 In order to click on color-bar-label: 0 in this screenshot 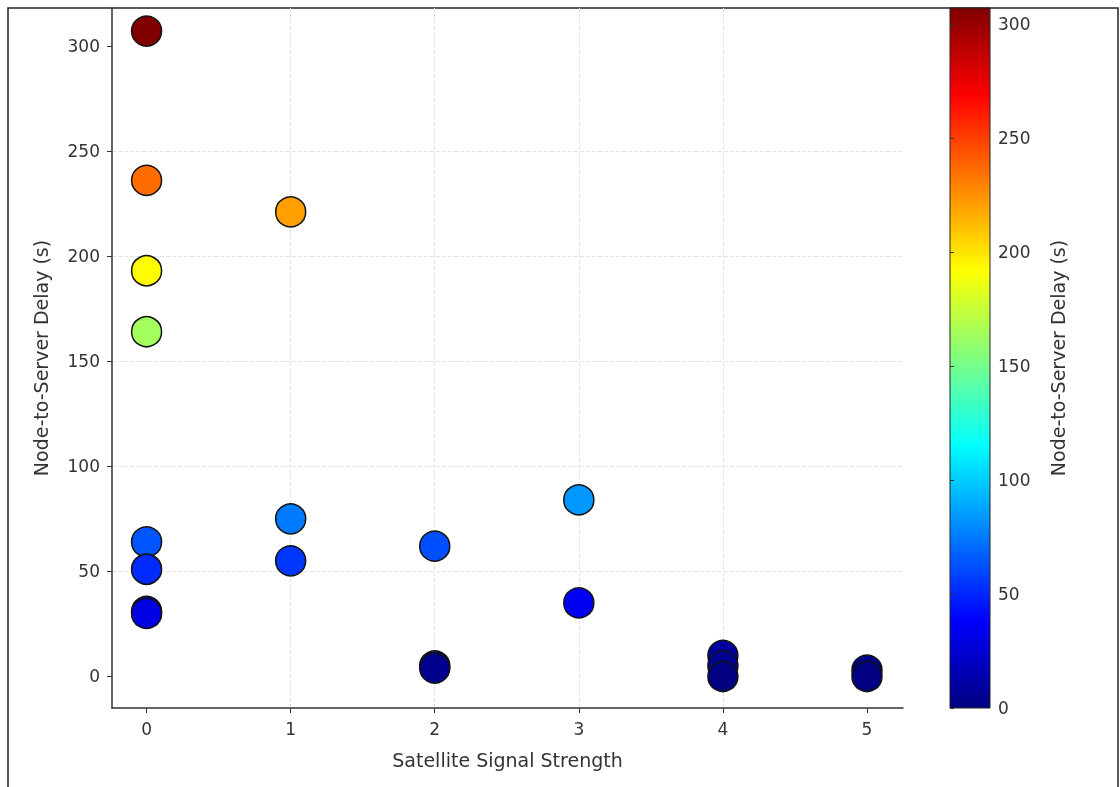, I will do `click(1003, 708)`.